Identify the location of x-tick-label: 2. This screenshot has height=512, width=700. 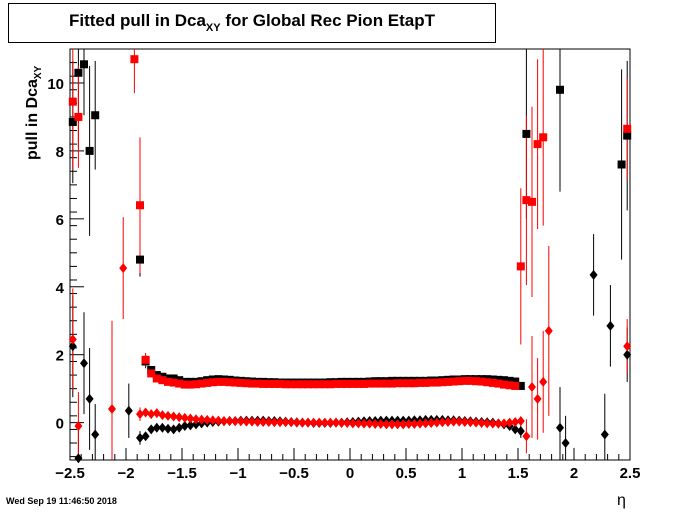
(574, 473).